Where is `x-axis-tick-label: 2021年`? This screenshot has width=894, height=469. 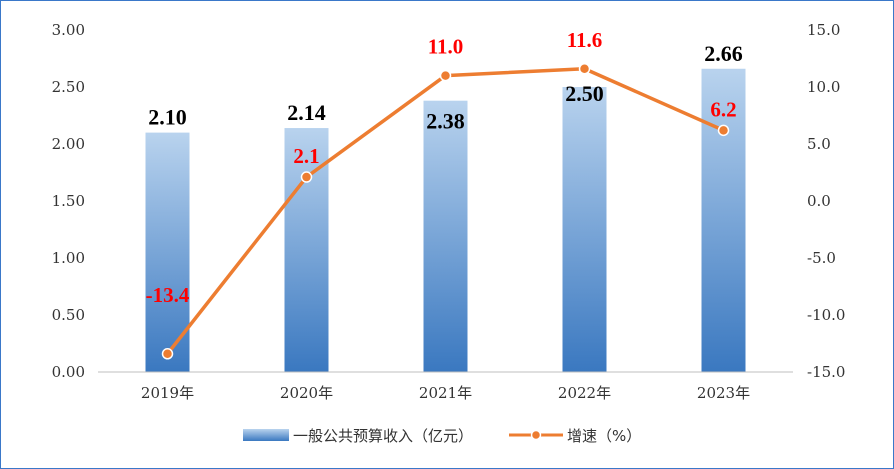
x-axis-tick-label: 2021年 is located at coordinates (445, 393).